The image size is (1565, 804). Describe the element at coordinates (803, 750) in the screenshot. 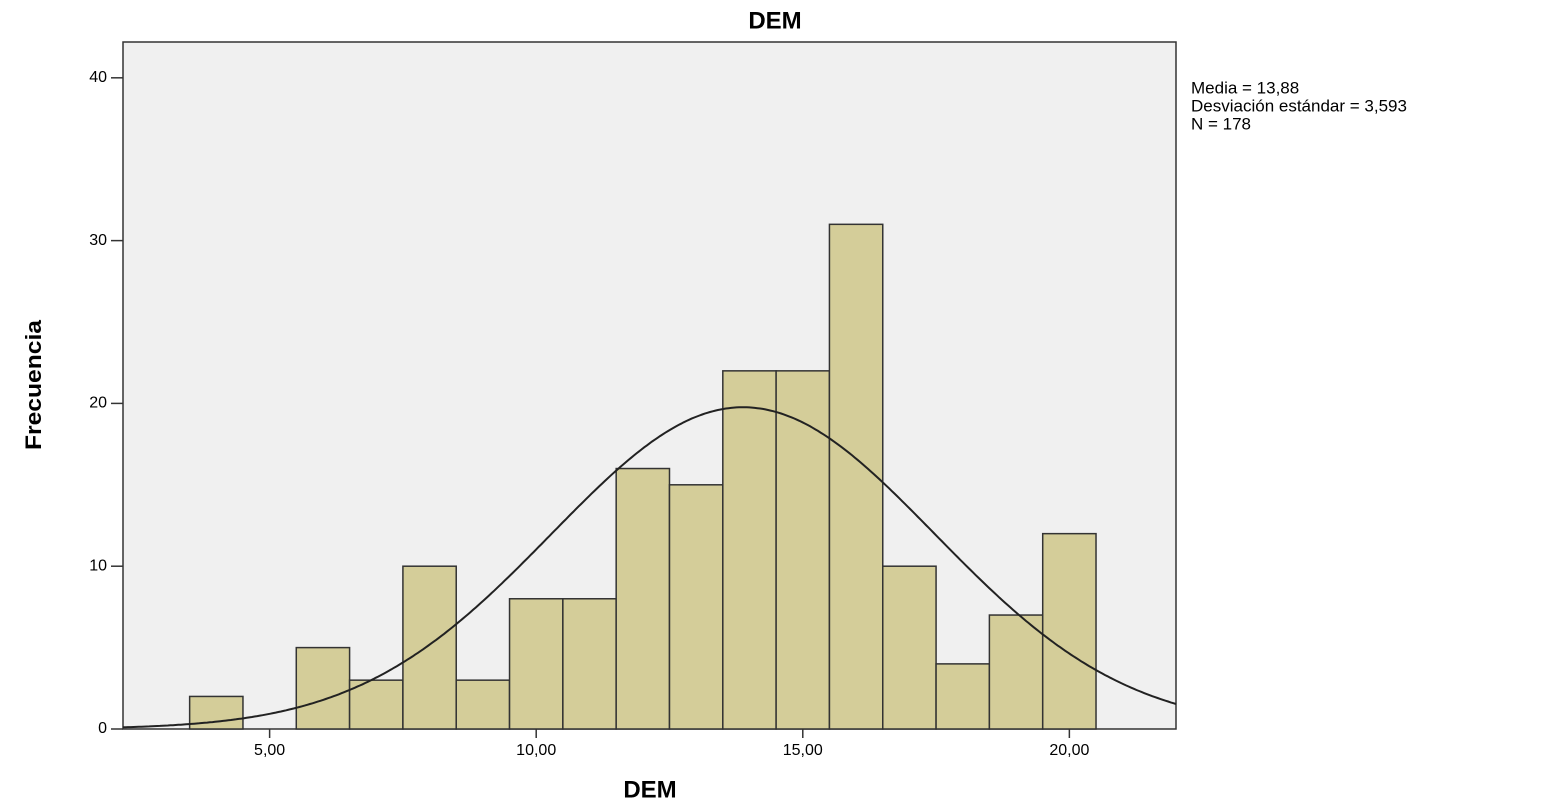

I see `x-tick-label: 15,00` at that location.